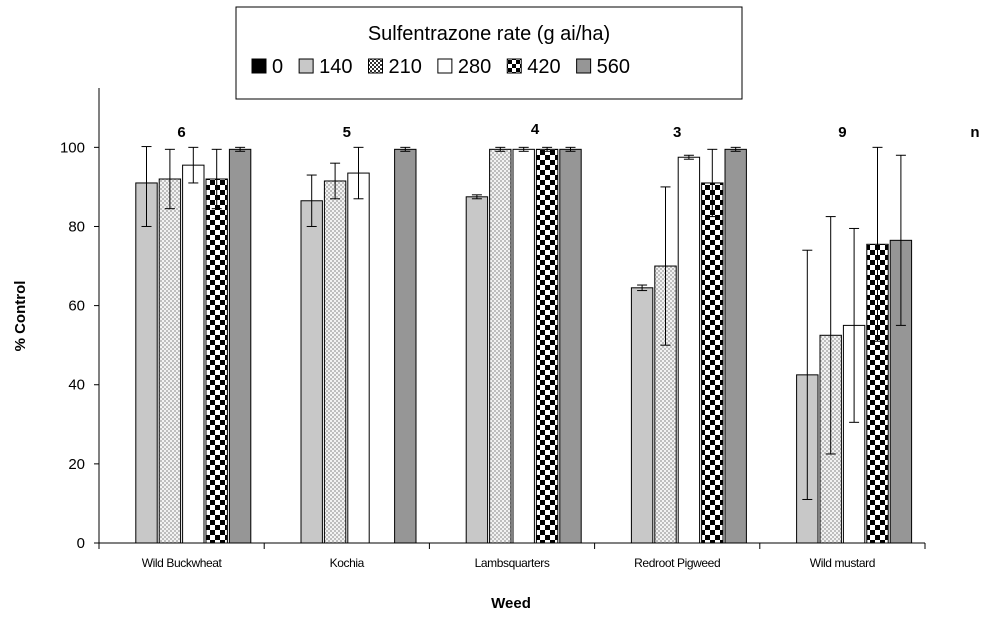 This screenshot has height=623, width=984. I want to click on legend-entry: 140, so click(325, 67).